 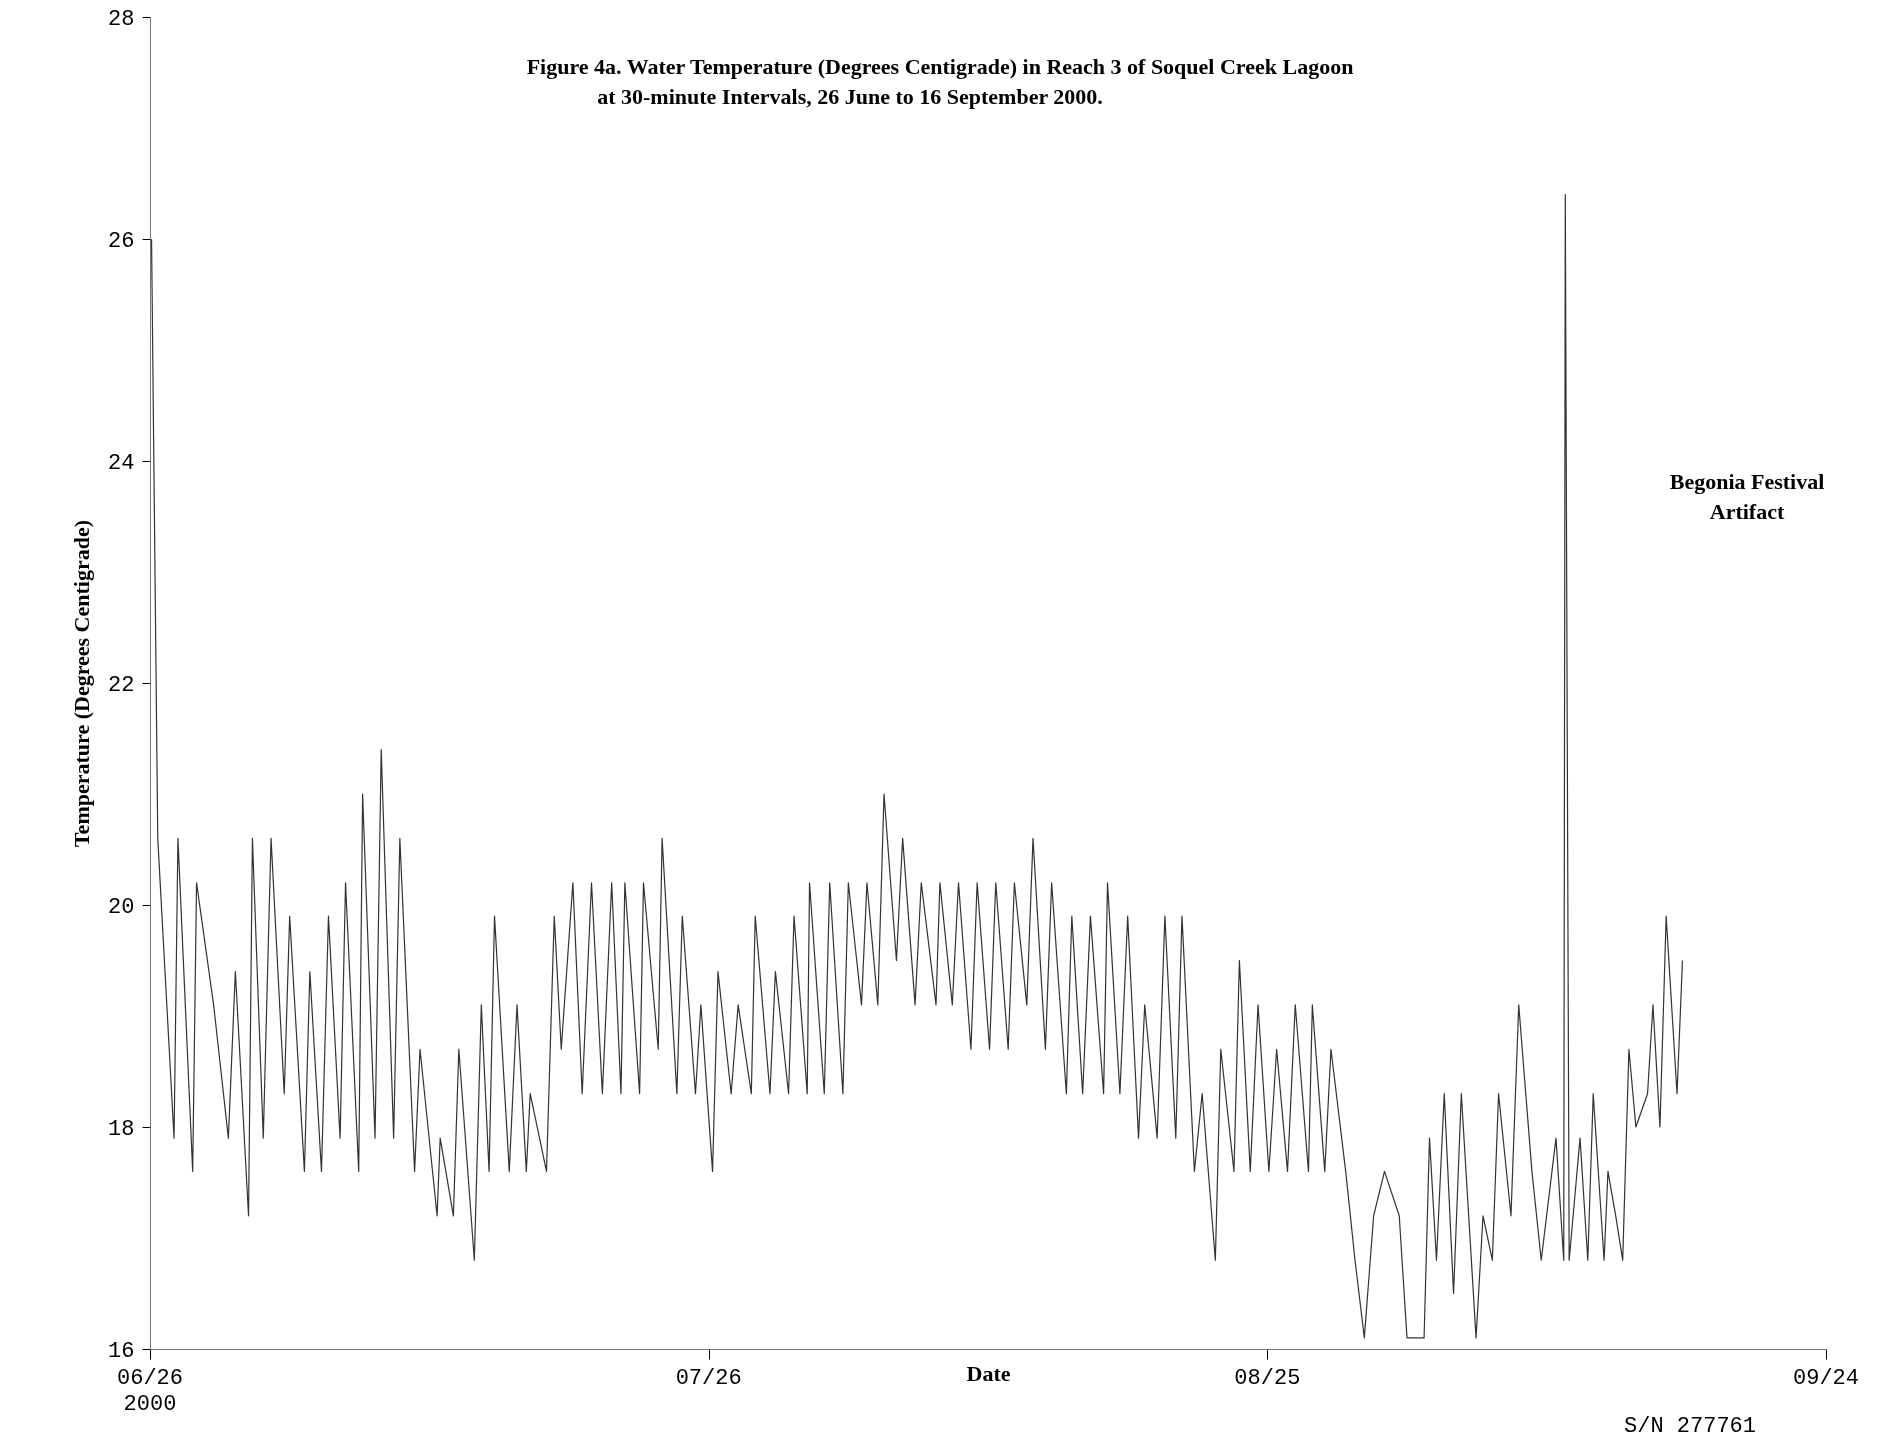 What do you see at coordinates (121, 907) in the screenshot?
I see `y-tick-label: 20` at bounding box center [121, 907].